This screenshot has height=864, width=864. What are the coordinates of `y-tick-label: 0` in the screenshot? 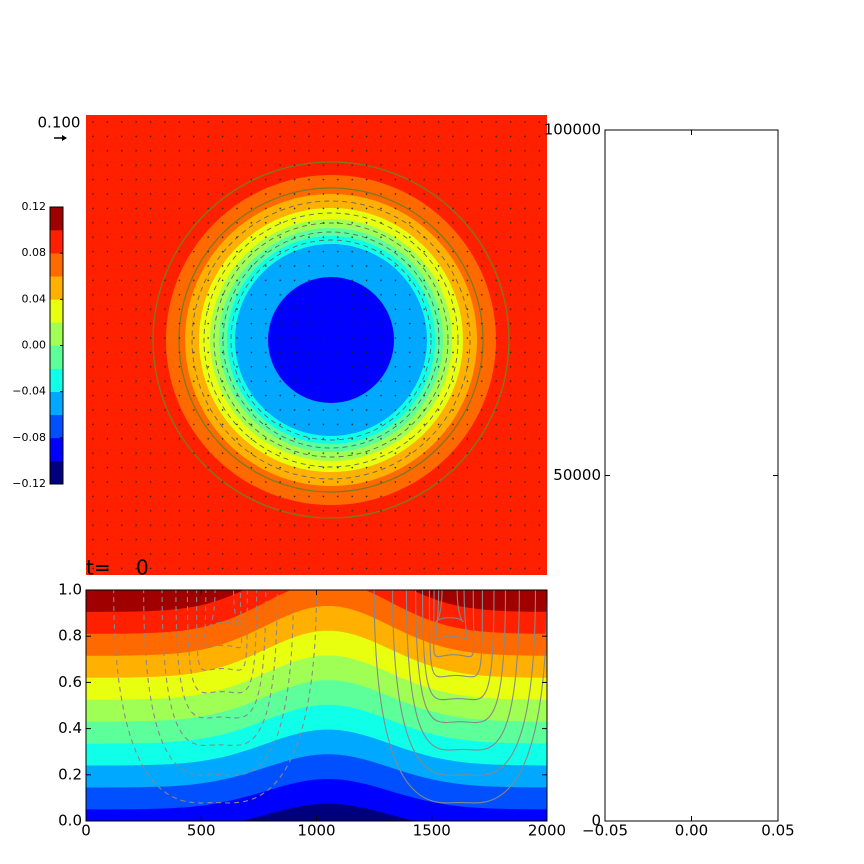 It's located at (596, 821).